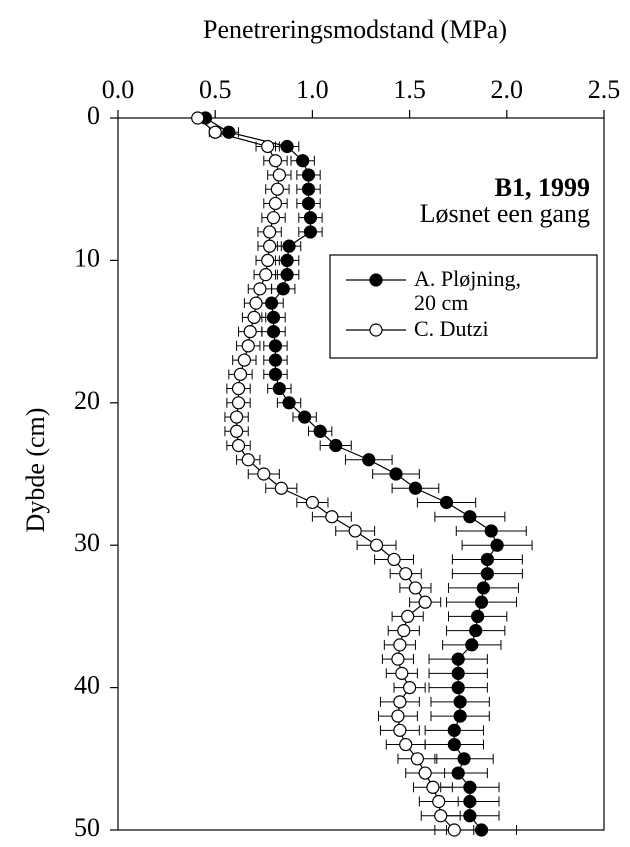  Describe the element at coordinates (355, 29) in the screenshot. I see `chart-title: Penetreringsmodstand (MPa)` at that location.